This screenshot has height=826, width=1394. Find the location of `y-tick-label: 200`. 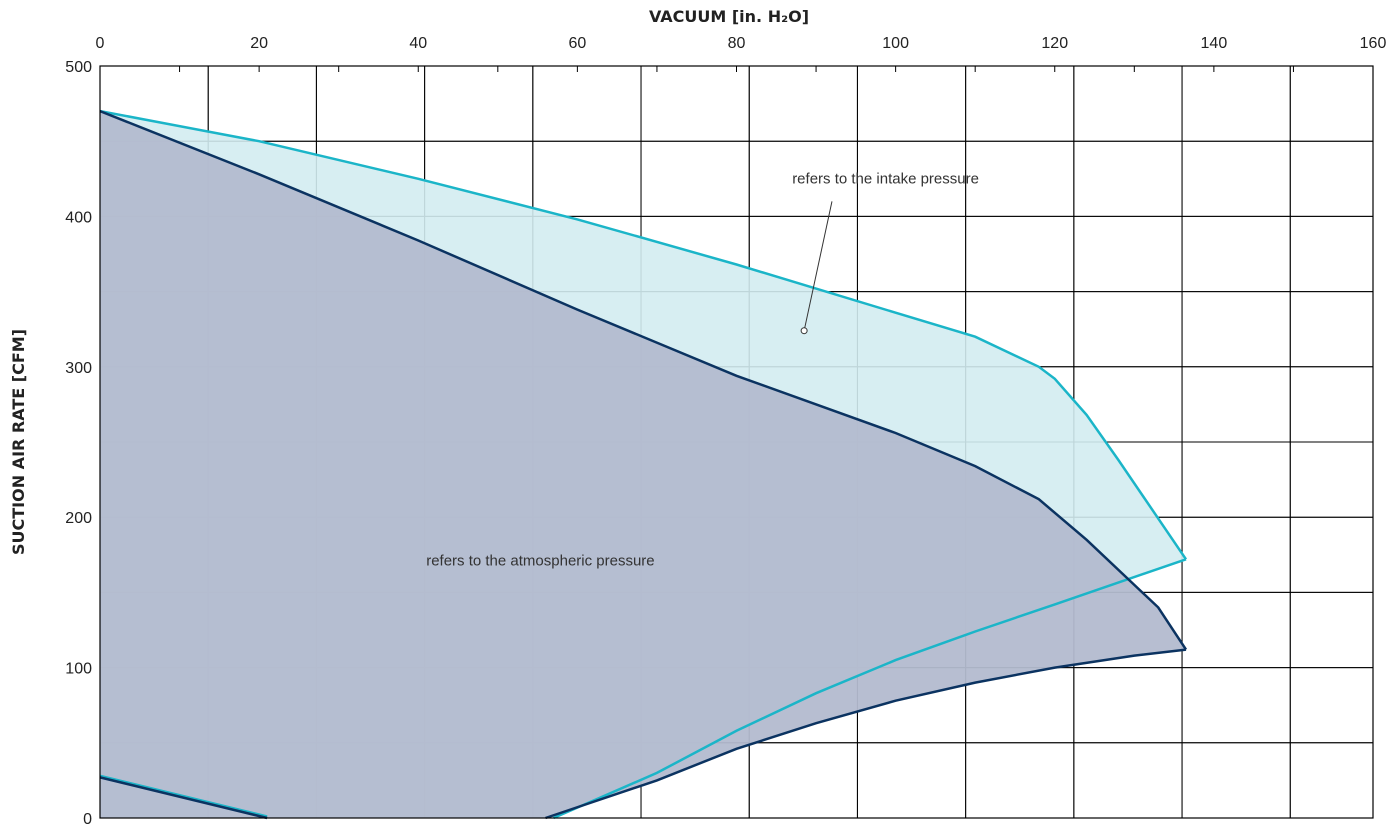

y-tick-label: 200 is located at coordinates (78, 518).